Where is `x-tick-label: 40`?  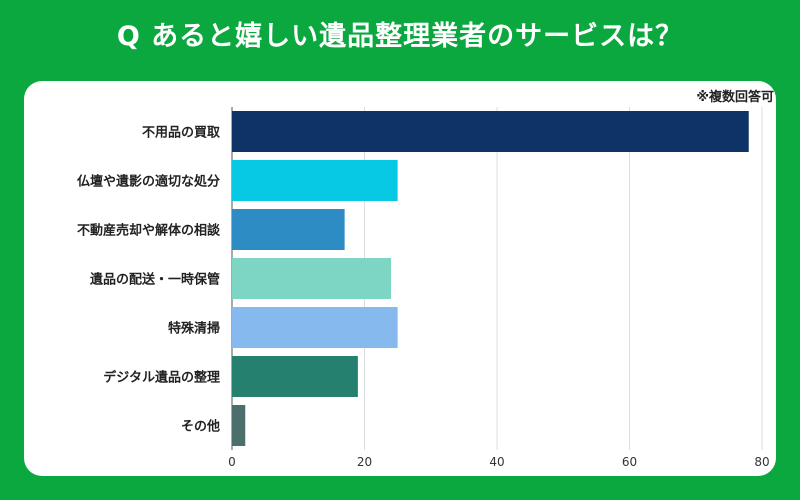 x-tick-label: 40 is located at coordinates (496, 462).